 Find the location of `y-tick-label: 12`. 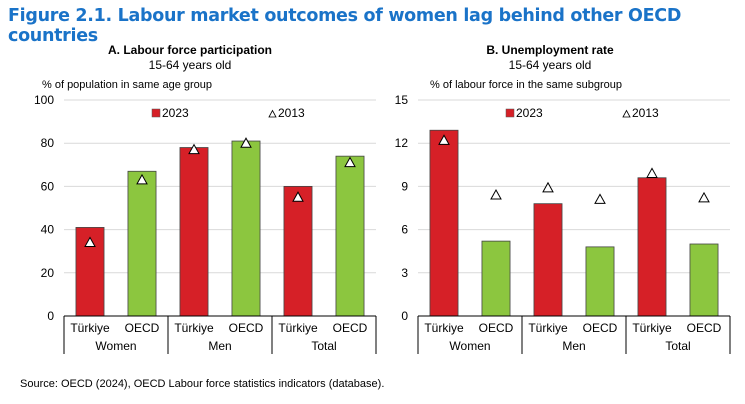

y-tick-label: 12 is located at coordinates (402, 143).